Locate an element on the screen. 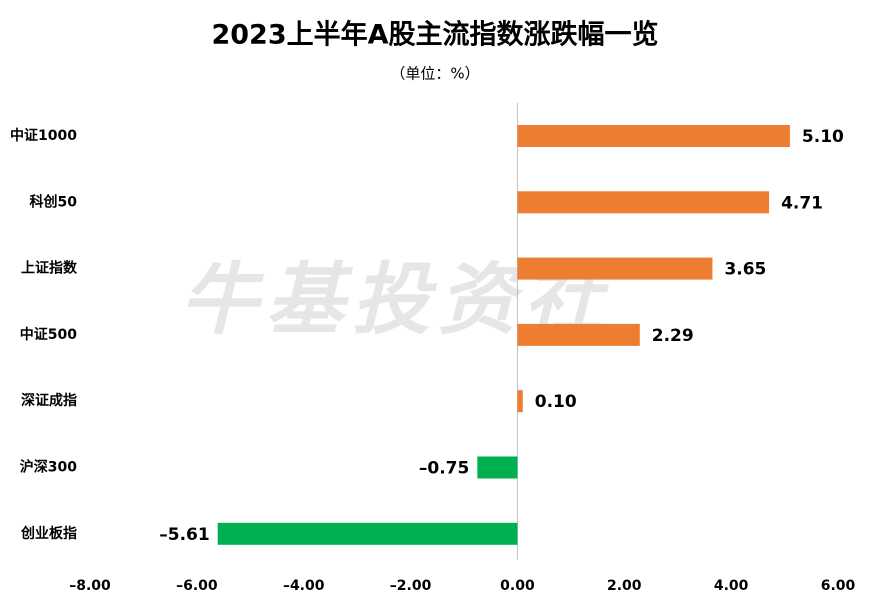 Image resolution: width=870 pixels, height=605 pixels. chart-subtitle: （单位：%） is located at coordinates (434, 74).